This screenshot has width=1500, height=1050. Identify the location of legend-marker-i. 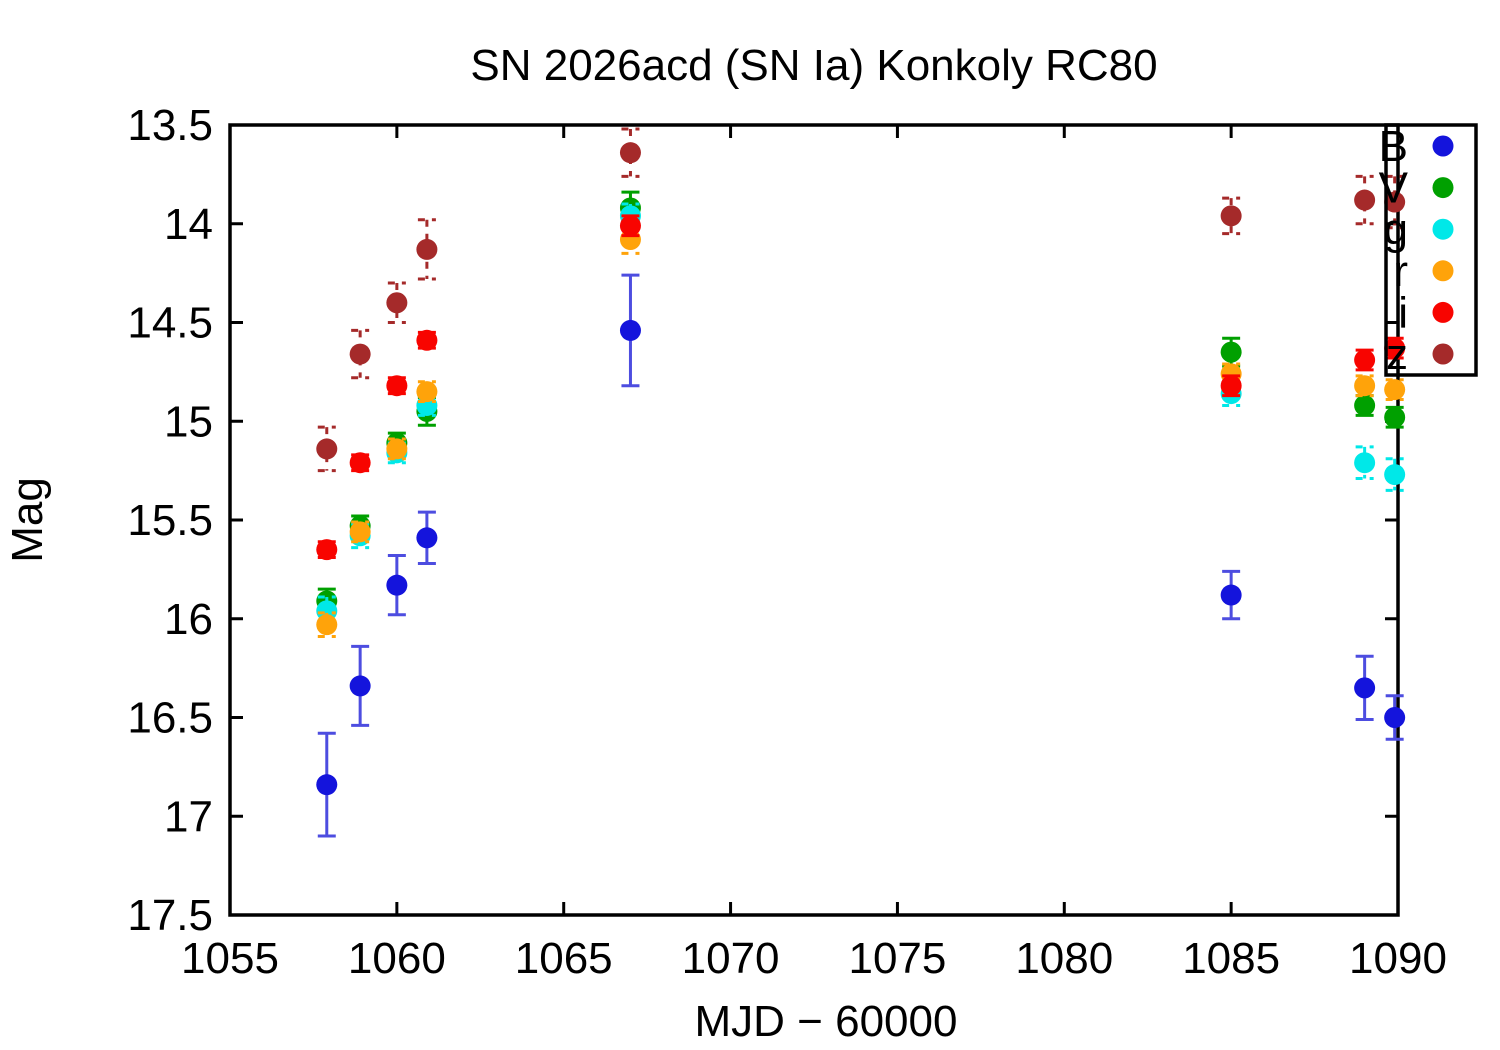
(1443, 312).